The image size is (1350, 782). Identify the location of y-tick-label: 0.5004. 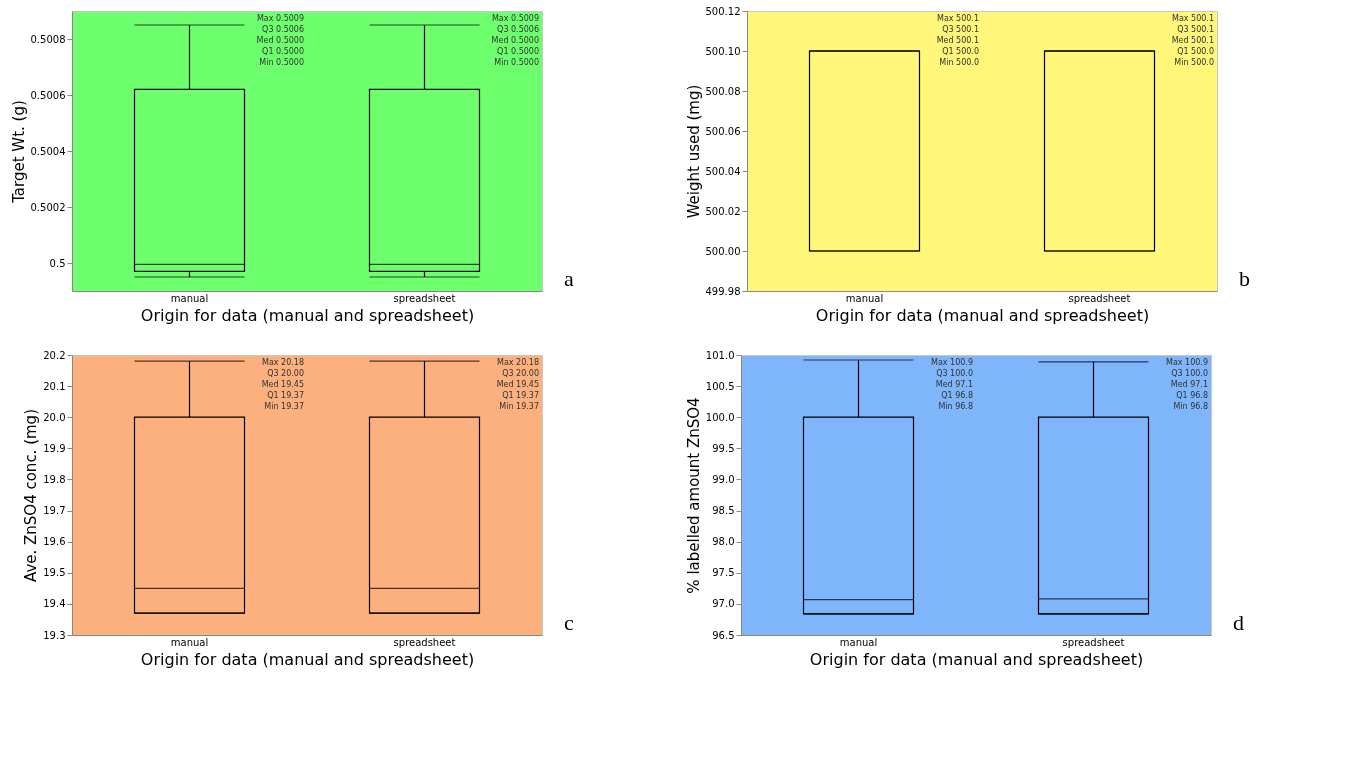
(48, 151).